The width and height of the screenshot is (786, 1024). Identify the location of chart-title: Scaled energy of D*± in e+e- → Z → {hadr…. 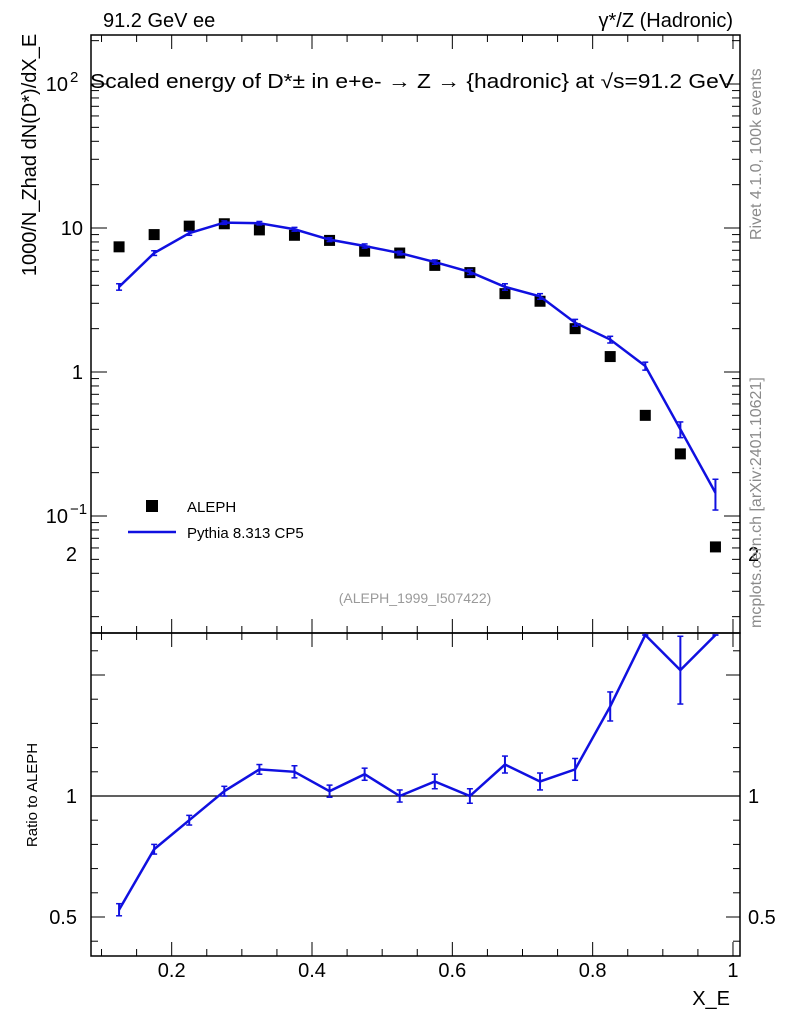
(412, 82).